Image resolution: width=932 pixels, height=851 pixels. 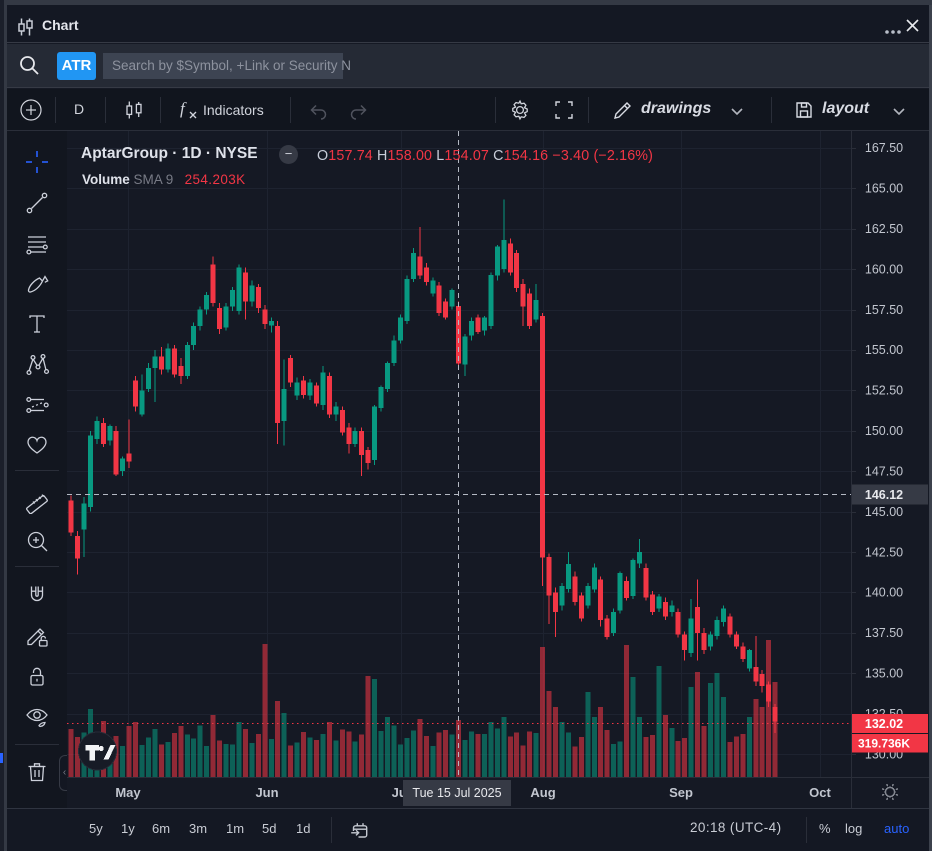 What do you see at coordinates (884, 431) in the screenshot?
I see `svg-text: 150.00` at bounding box center [884, 431].